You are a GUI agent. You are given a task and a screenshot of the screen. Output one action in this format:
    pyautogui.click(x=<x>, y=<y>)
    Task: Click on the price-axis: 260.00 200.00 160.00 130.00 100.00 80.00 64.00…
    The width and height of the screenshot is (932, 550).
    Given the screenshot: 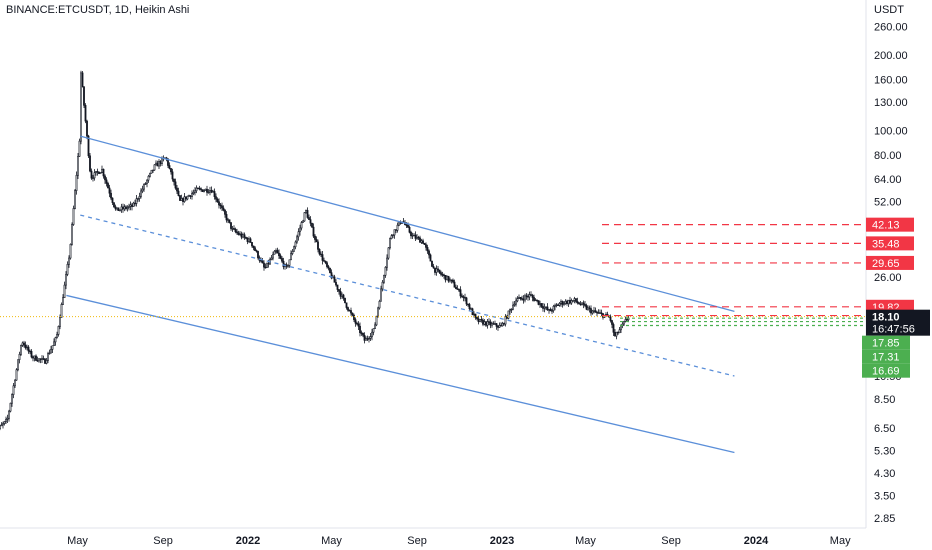 What is the action you would take?
    pyautogui.click(x=886, y=264)
    